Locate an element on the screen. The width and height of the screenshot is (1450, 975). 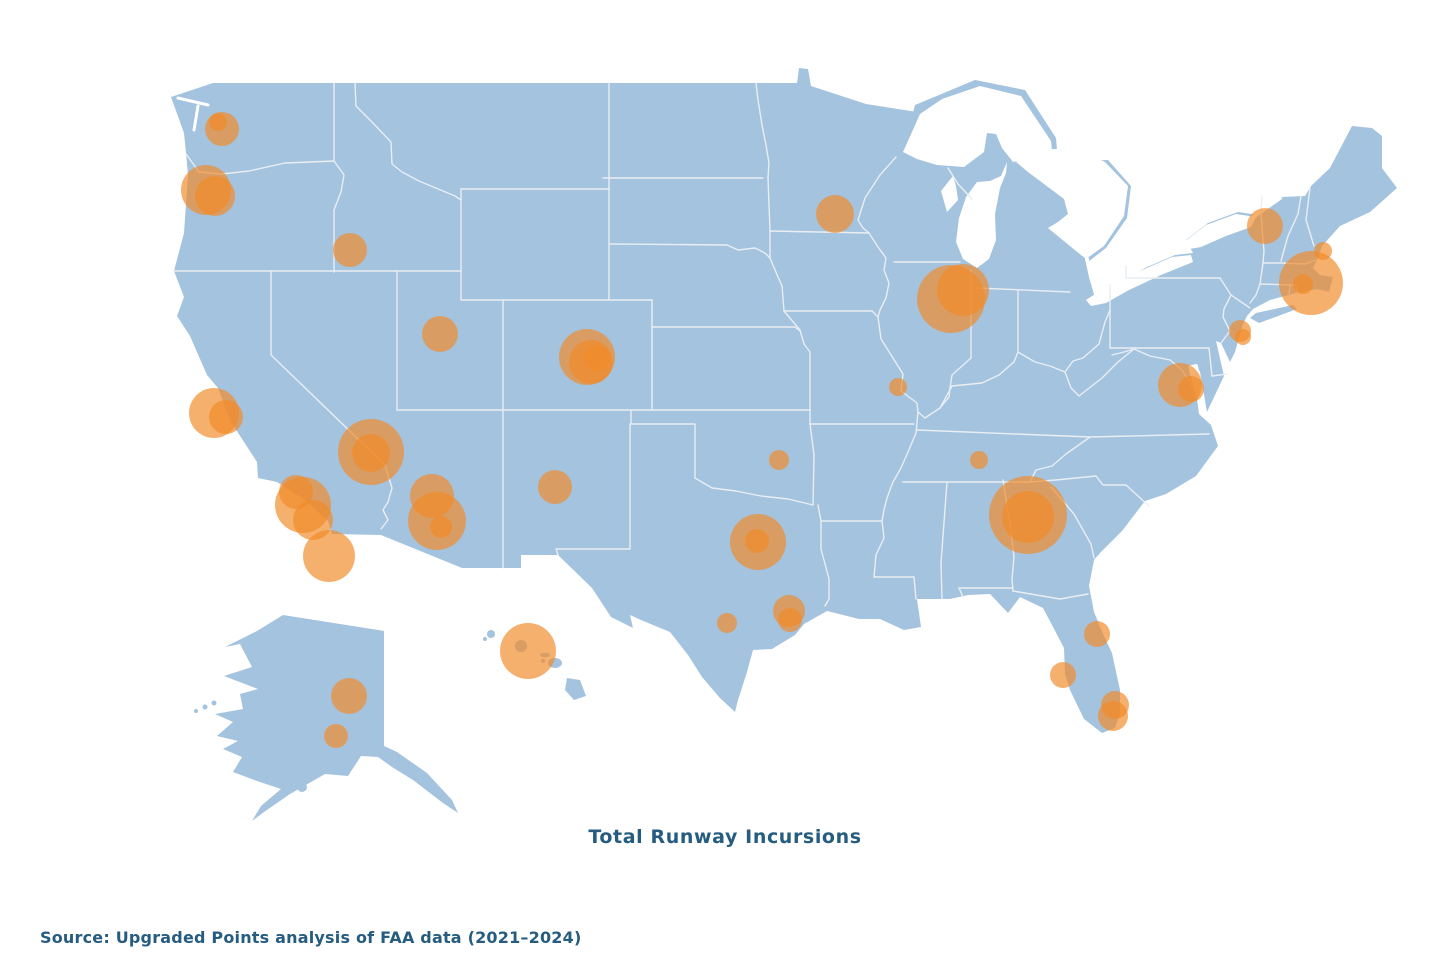
big-island is located at coordinates (575, 689).